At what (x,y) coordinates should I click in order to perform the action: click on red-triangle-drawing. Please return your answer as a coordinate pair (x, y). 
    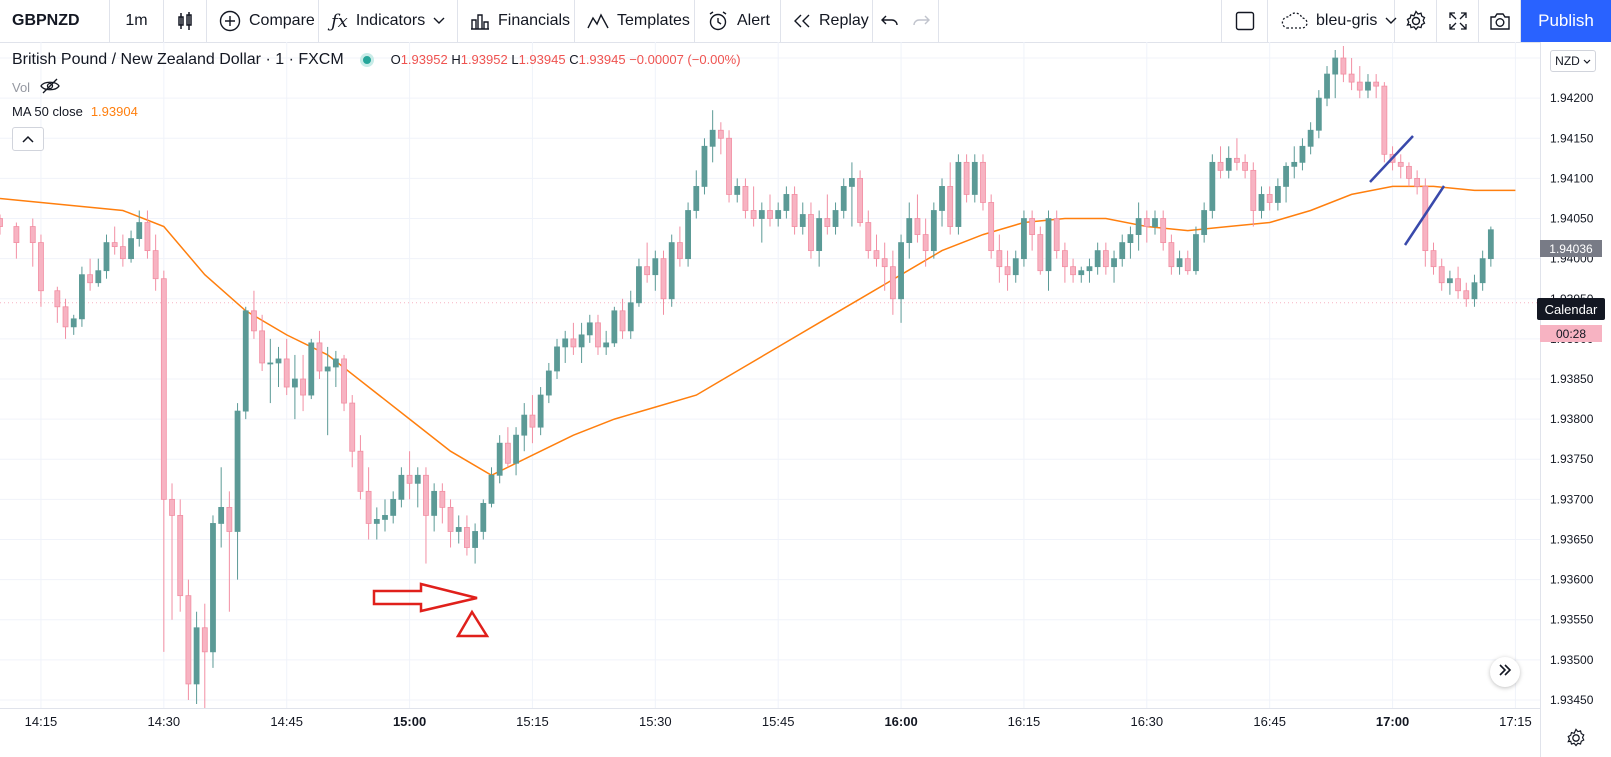
    Looking at the image, I should click on (472, 623).